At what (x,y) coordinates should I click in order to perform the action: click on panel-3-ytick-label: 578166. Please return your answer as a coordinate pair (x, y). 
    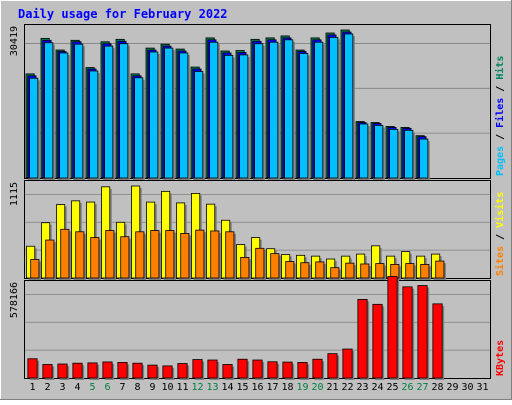
    Looking at the image, I should click on (14, 300).